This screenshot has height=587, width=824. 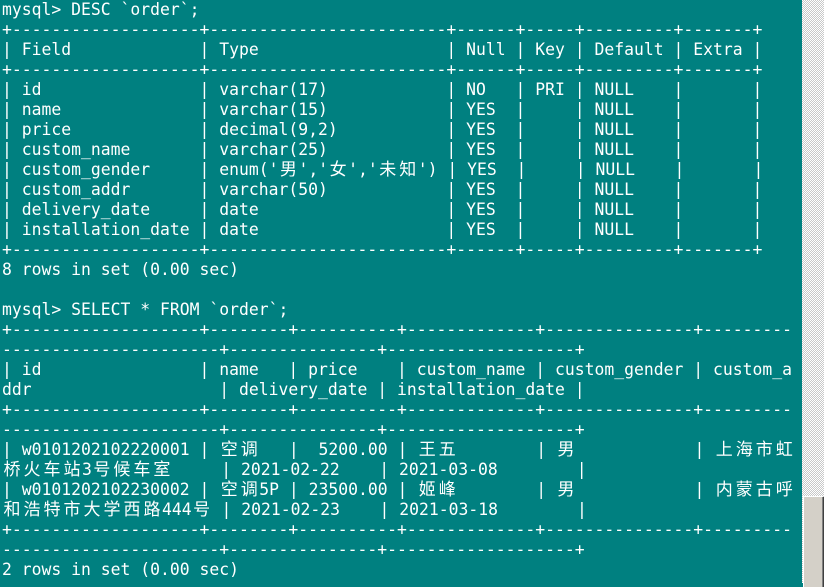 What do you see at coordinates (120, 569) in the screenshot?
I see `result-status: 2 rows in set (0.00 sec)` at bounding box center [120, 569].